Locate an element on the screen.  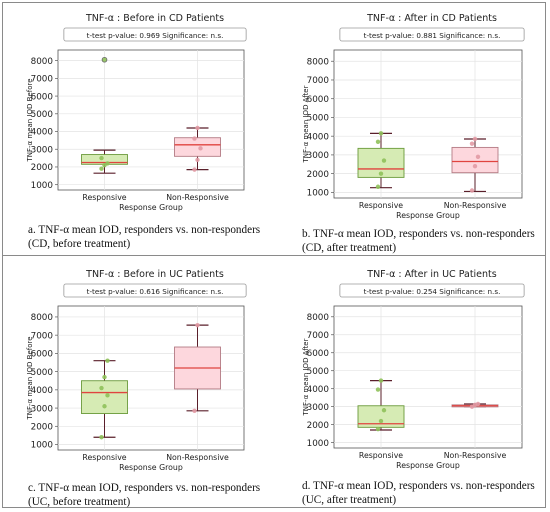
chart-title: TNF-α : After in UC Patients is located at coordinates (431, 274).